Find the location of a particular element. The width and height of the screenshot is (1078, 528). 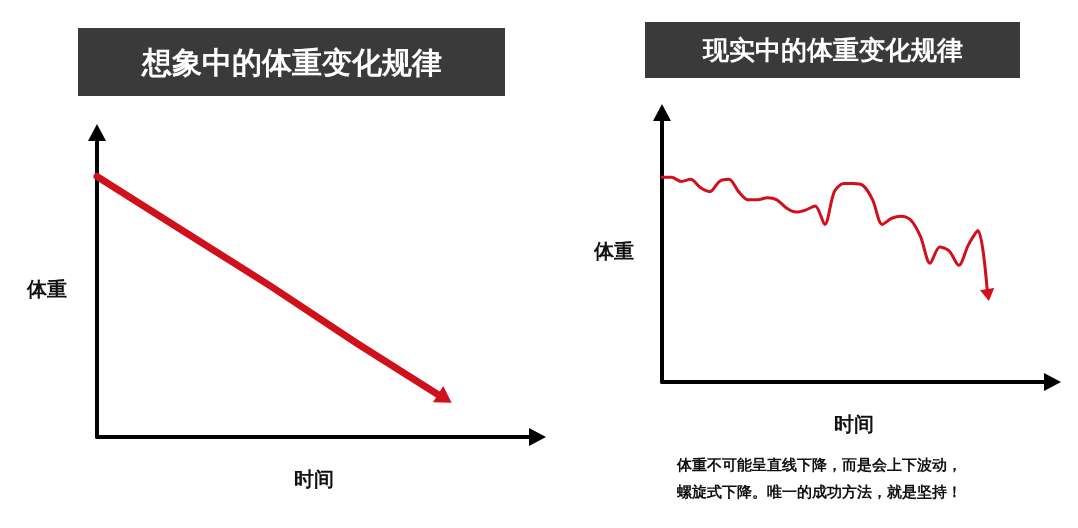

text: 体重不可能呈直线下降，而是会上下波动， is located at coordinates (818, 464).